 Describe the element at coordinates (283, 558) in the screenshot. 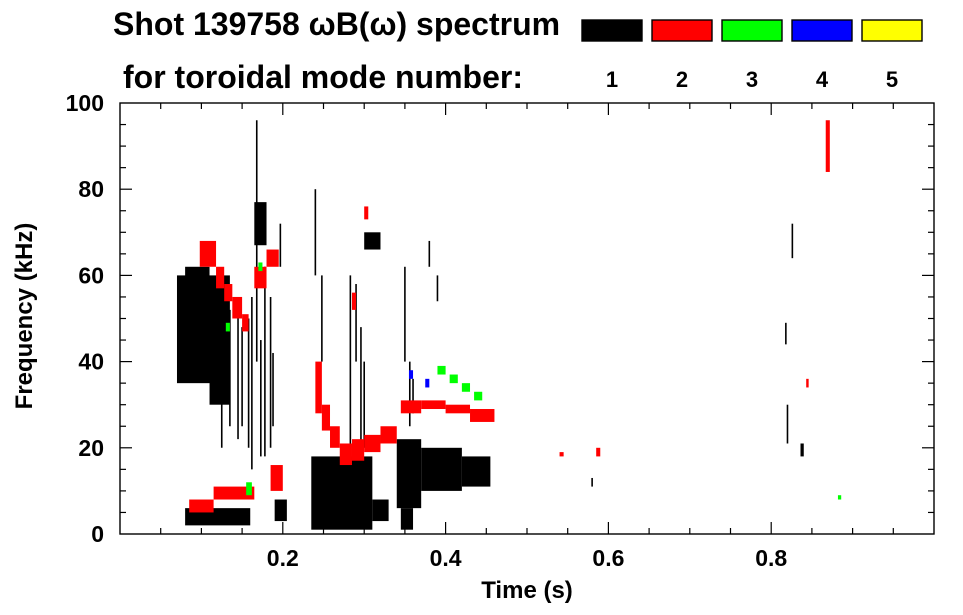

I see `x-tick-label-0.2: 0.2` at that location.